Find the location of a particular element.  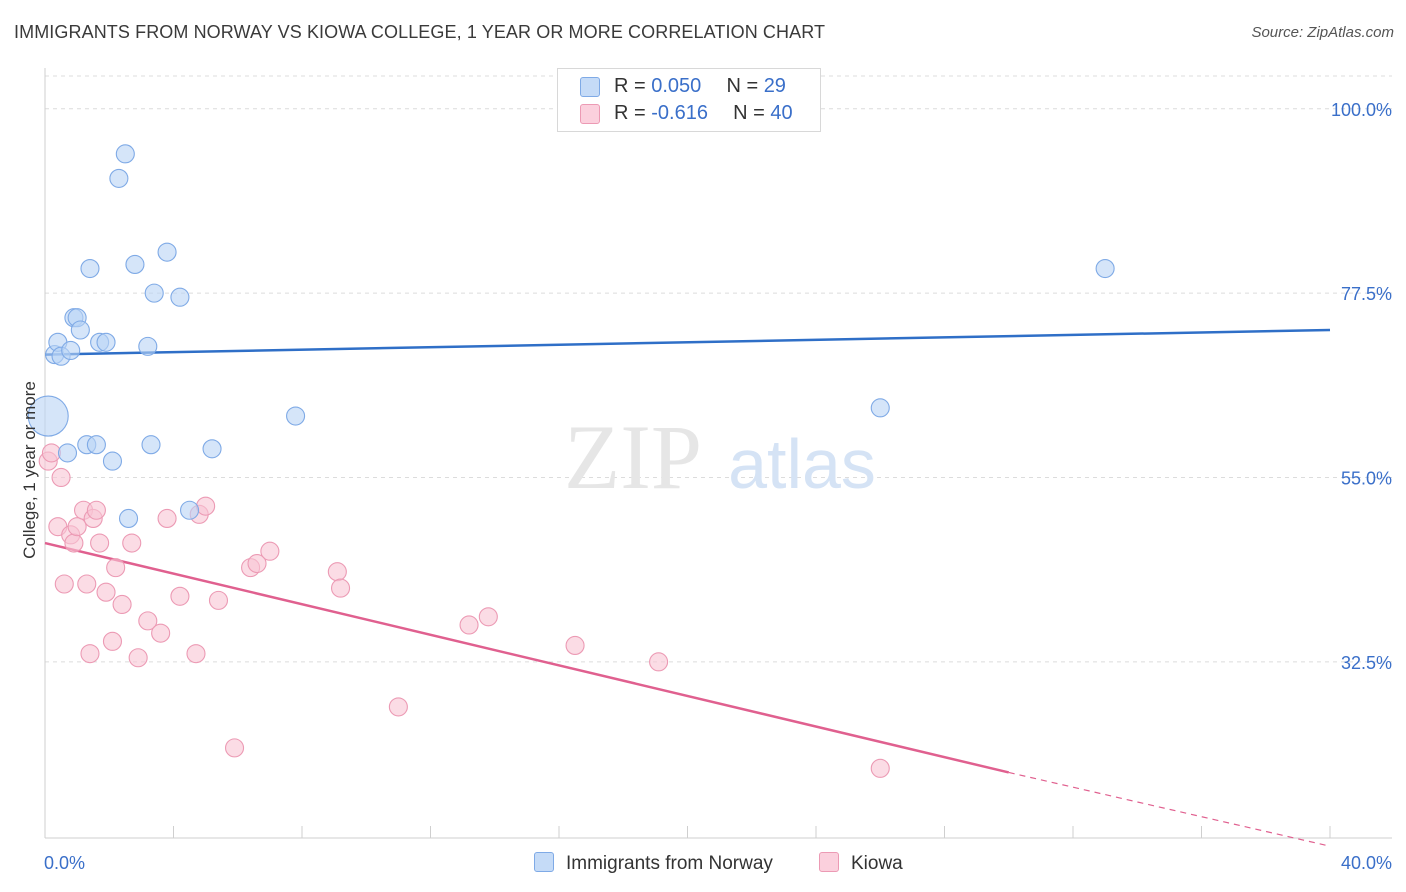

kiowa-swatch is located at coordinates (590, 114).